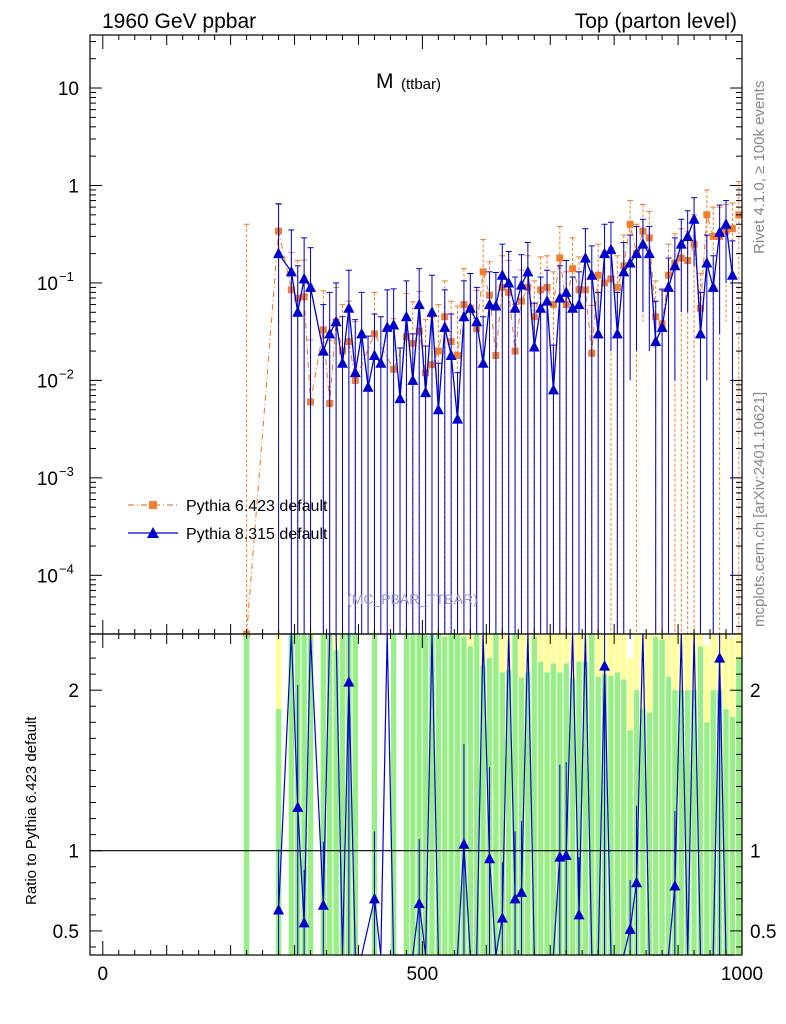  What do you see at coordinates (763, 932) in the screenshot?
I see `ratio-y-tick-label-right: 0.5` at bounding box center [763, 932].